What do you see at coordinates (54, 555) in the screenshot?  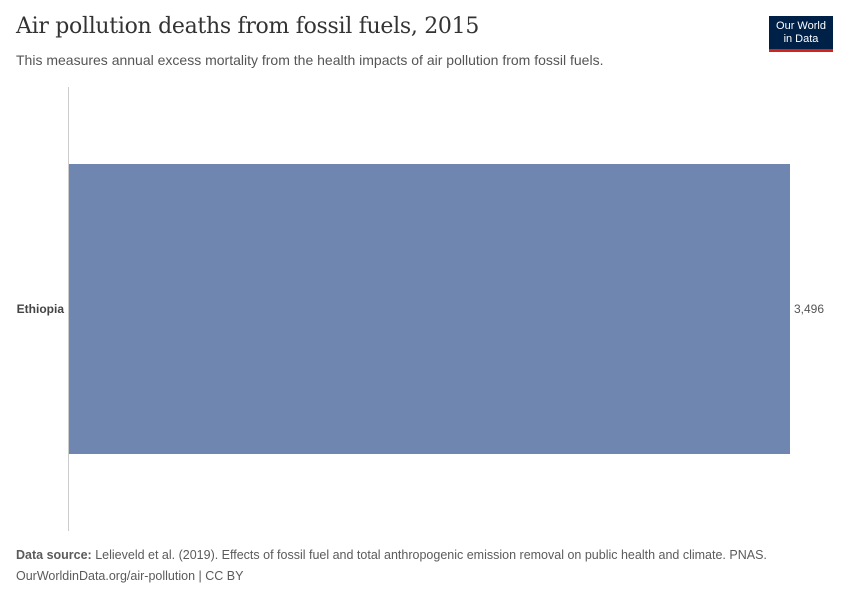 I see `source-label: Data source:` at bounding box center [54, 555].